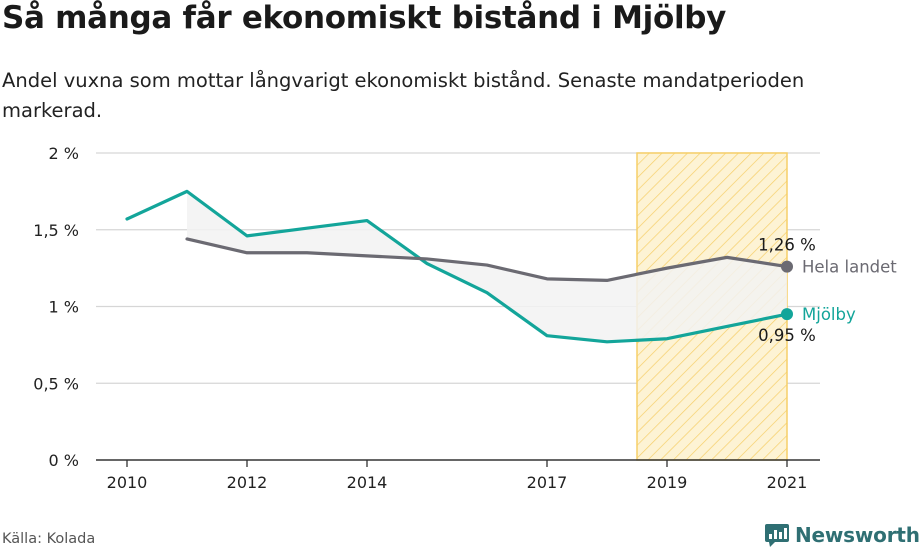 This screenshot has width=920, height=552. I want to click on legend-label-mjolby: Mjölby, so click(829, 314).